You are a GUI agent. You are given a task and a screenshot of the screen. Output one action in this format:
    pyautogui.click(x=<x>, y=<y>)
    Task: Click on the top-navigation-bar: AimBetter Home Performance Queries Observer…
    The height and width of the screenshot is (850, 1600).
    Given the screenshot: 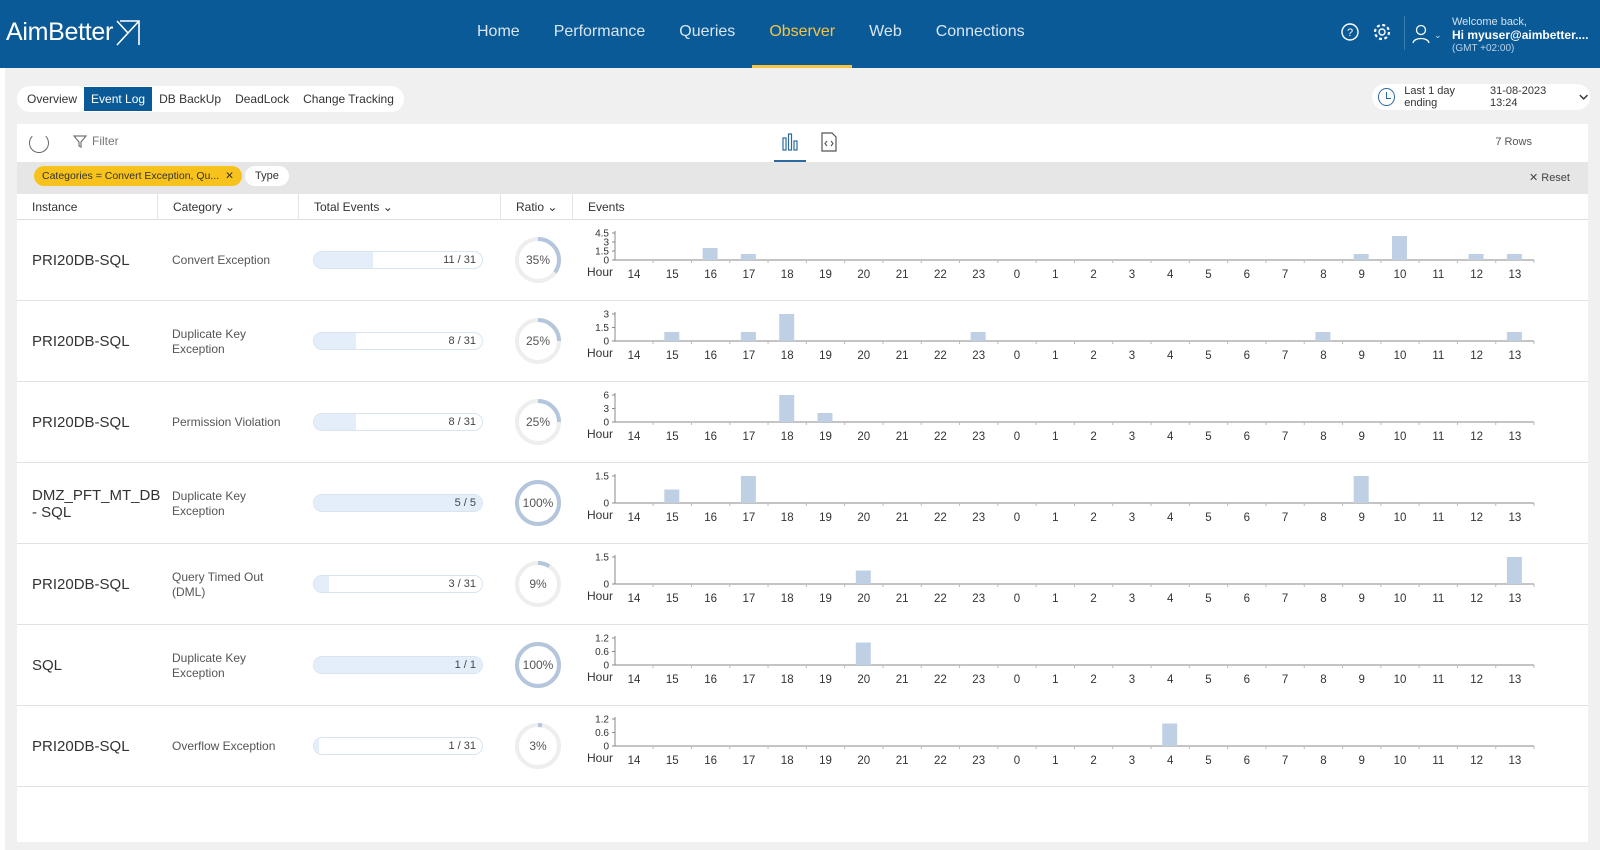 What is the action you would take?
    pyautogui.click(x=800, y=34)
    